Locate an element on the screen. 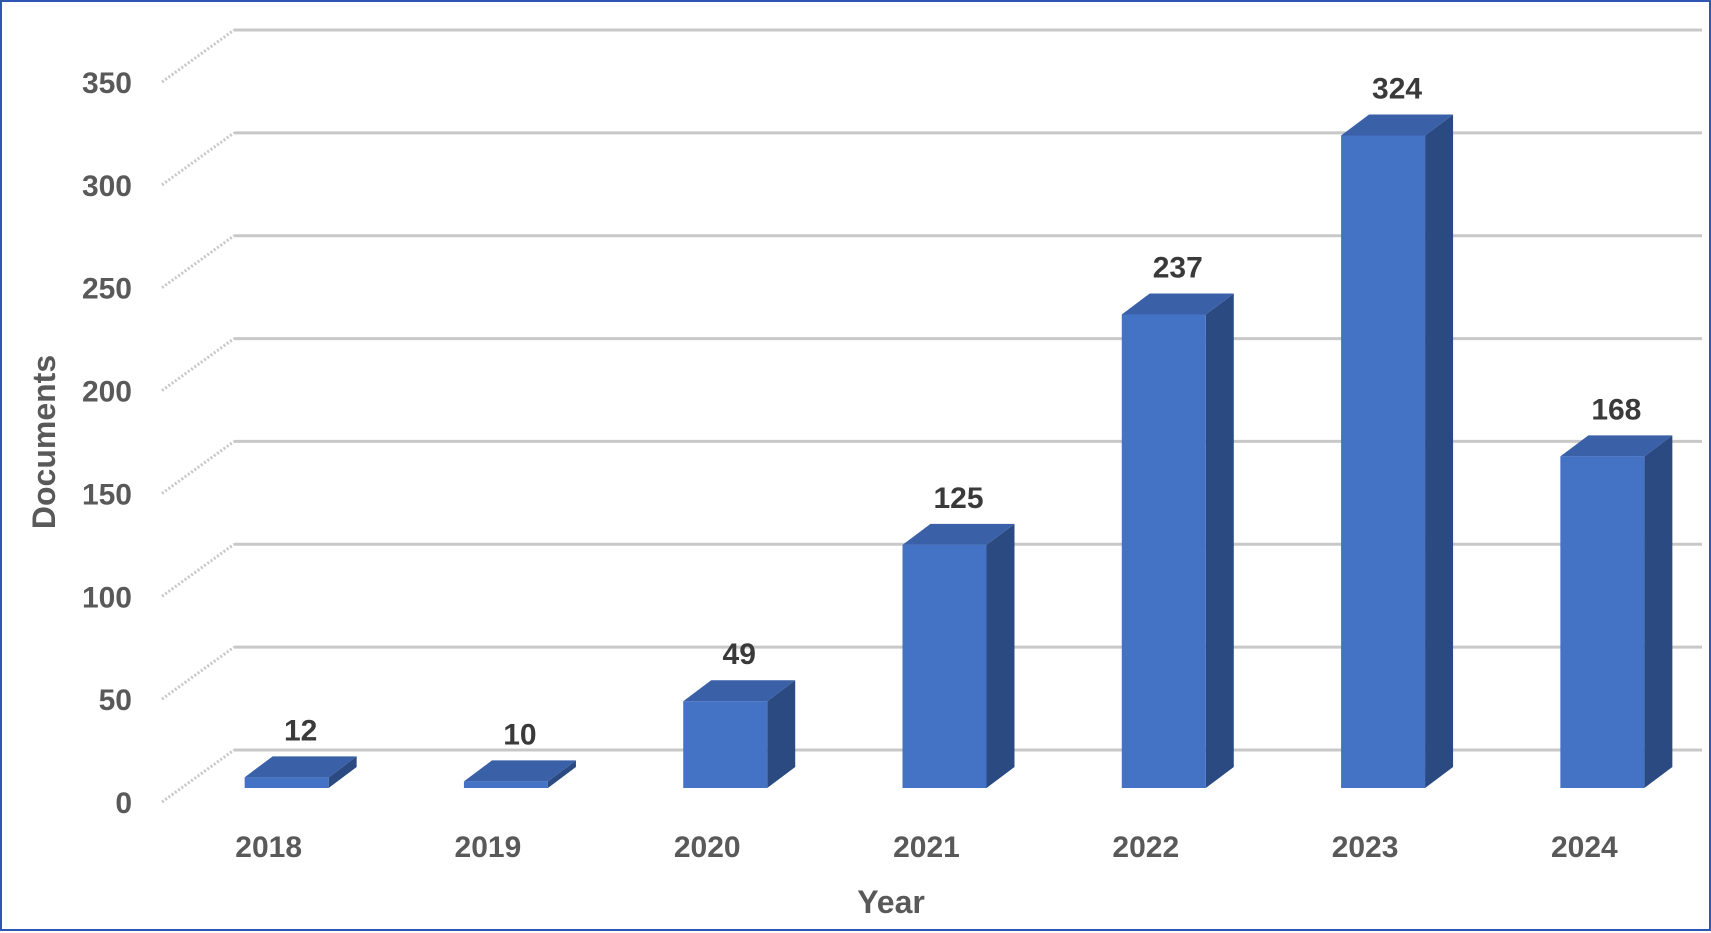  x-axis-title: Year is located at coordinates (891, 902).